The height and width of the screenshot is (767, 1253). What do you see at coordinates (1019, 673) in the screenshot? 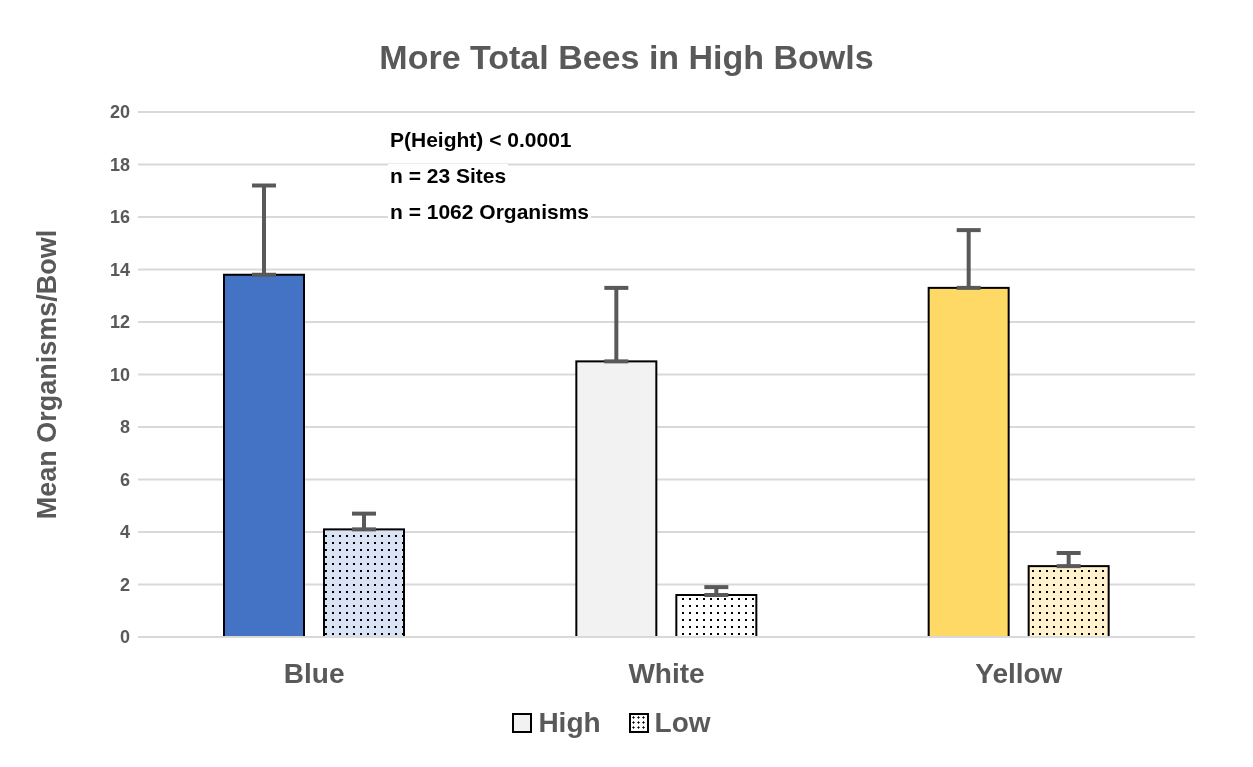
I see `x-tick-label: Yellow` at bounding box center [1019, 673].